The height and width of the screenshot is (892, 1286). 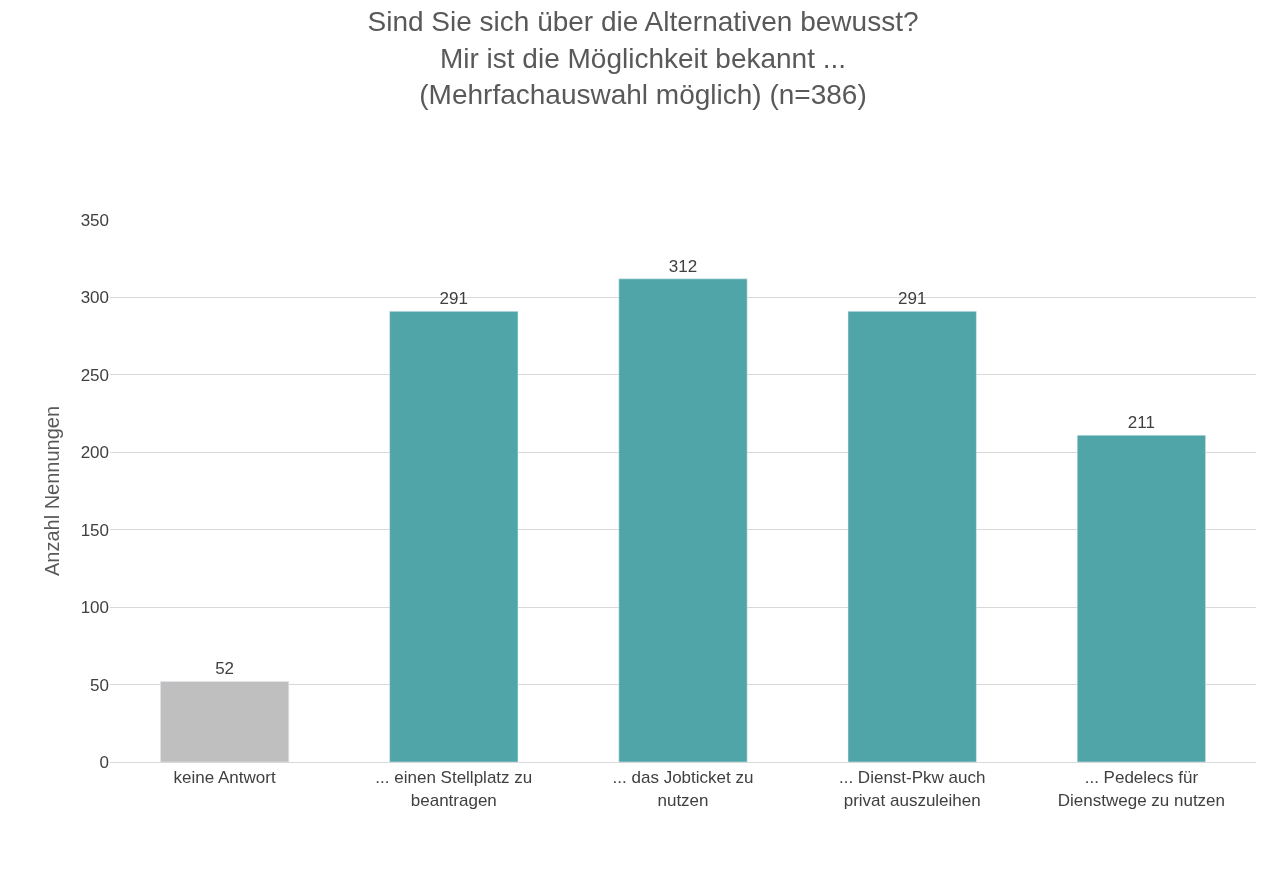 I want to click on x-tick-label: ... einen Stellplatz zu beantragen, so click(x=454, y=789).